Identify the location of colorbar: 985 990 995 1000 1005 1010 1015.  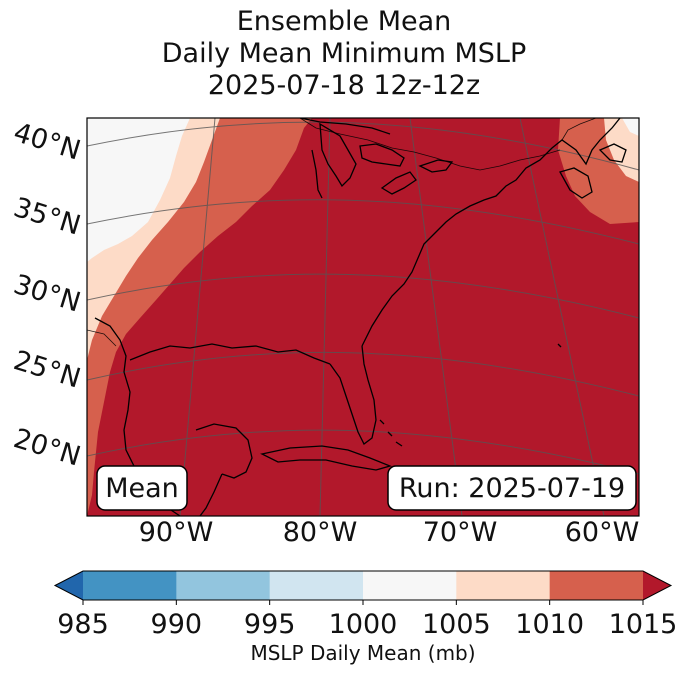
(365, 605).